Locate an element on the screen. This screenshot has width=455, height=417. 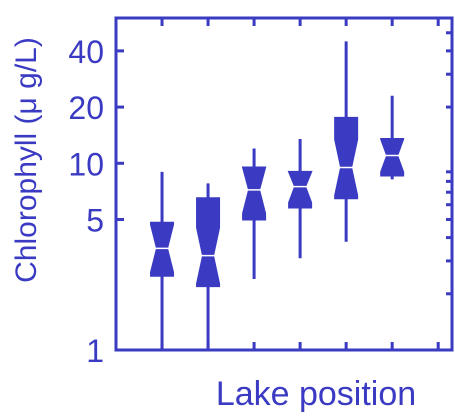
y-tick-label: 10 is located at coordinates (86, 164).